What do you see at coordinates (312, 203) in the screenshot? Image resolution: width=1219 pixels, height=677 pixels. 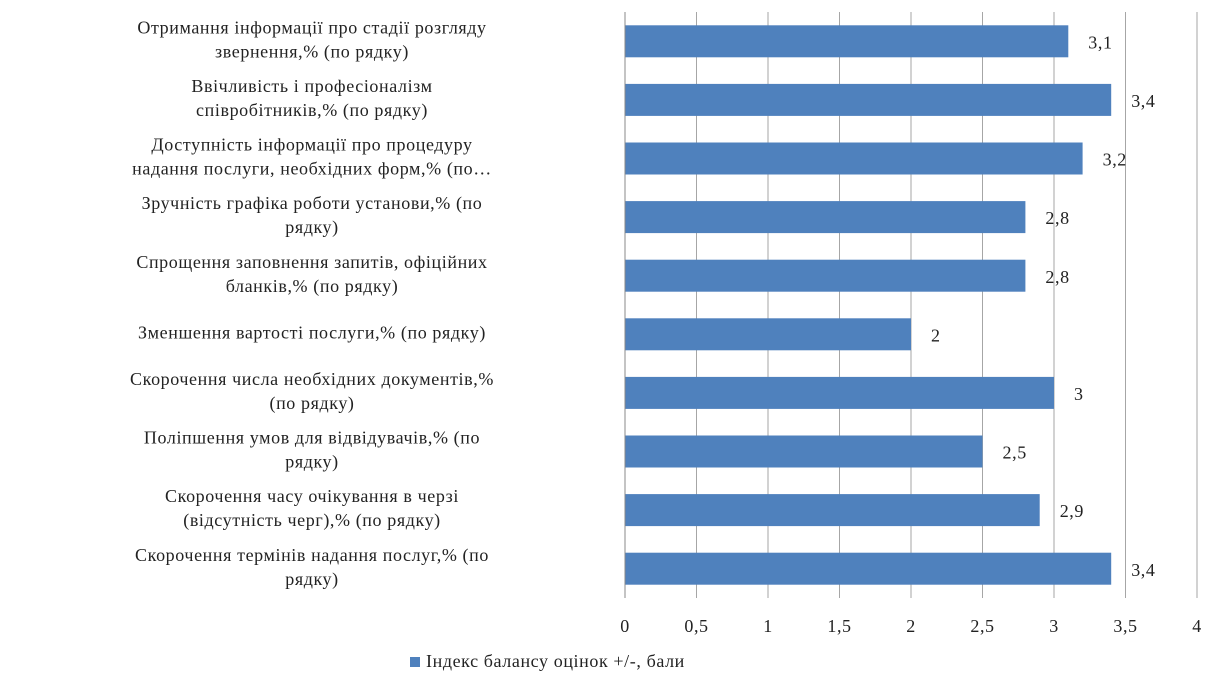 I see `y-tick-label: Зручність графіка роботи установи,% (по` at bounding box center [312, 203].